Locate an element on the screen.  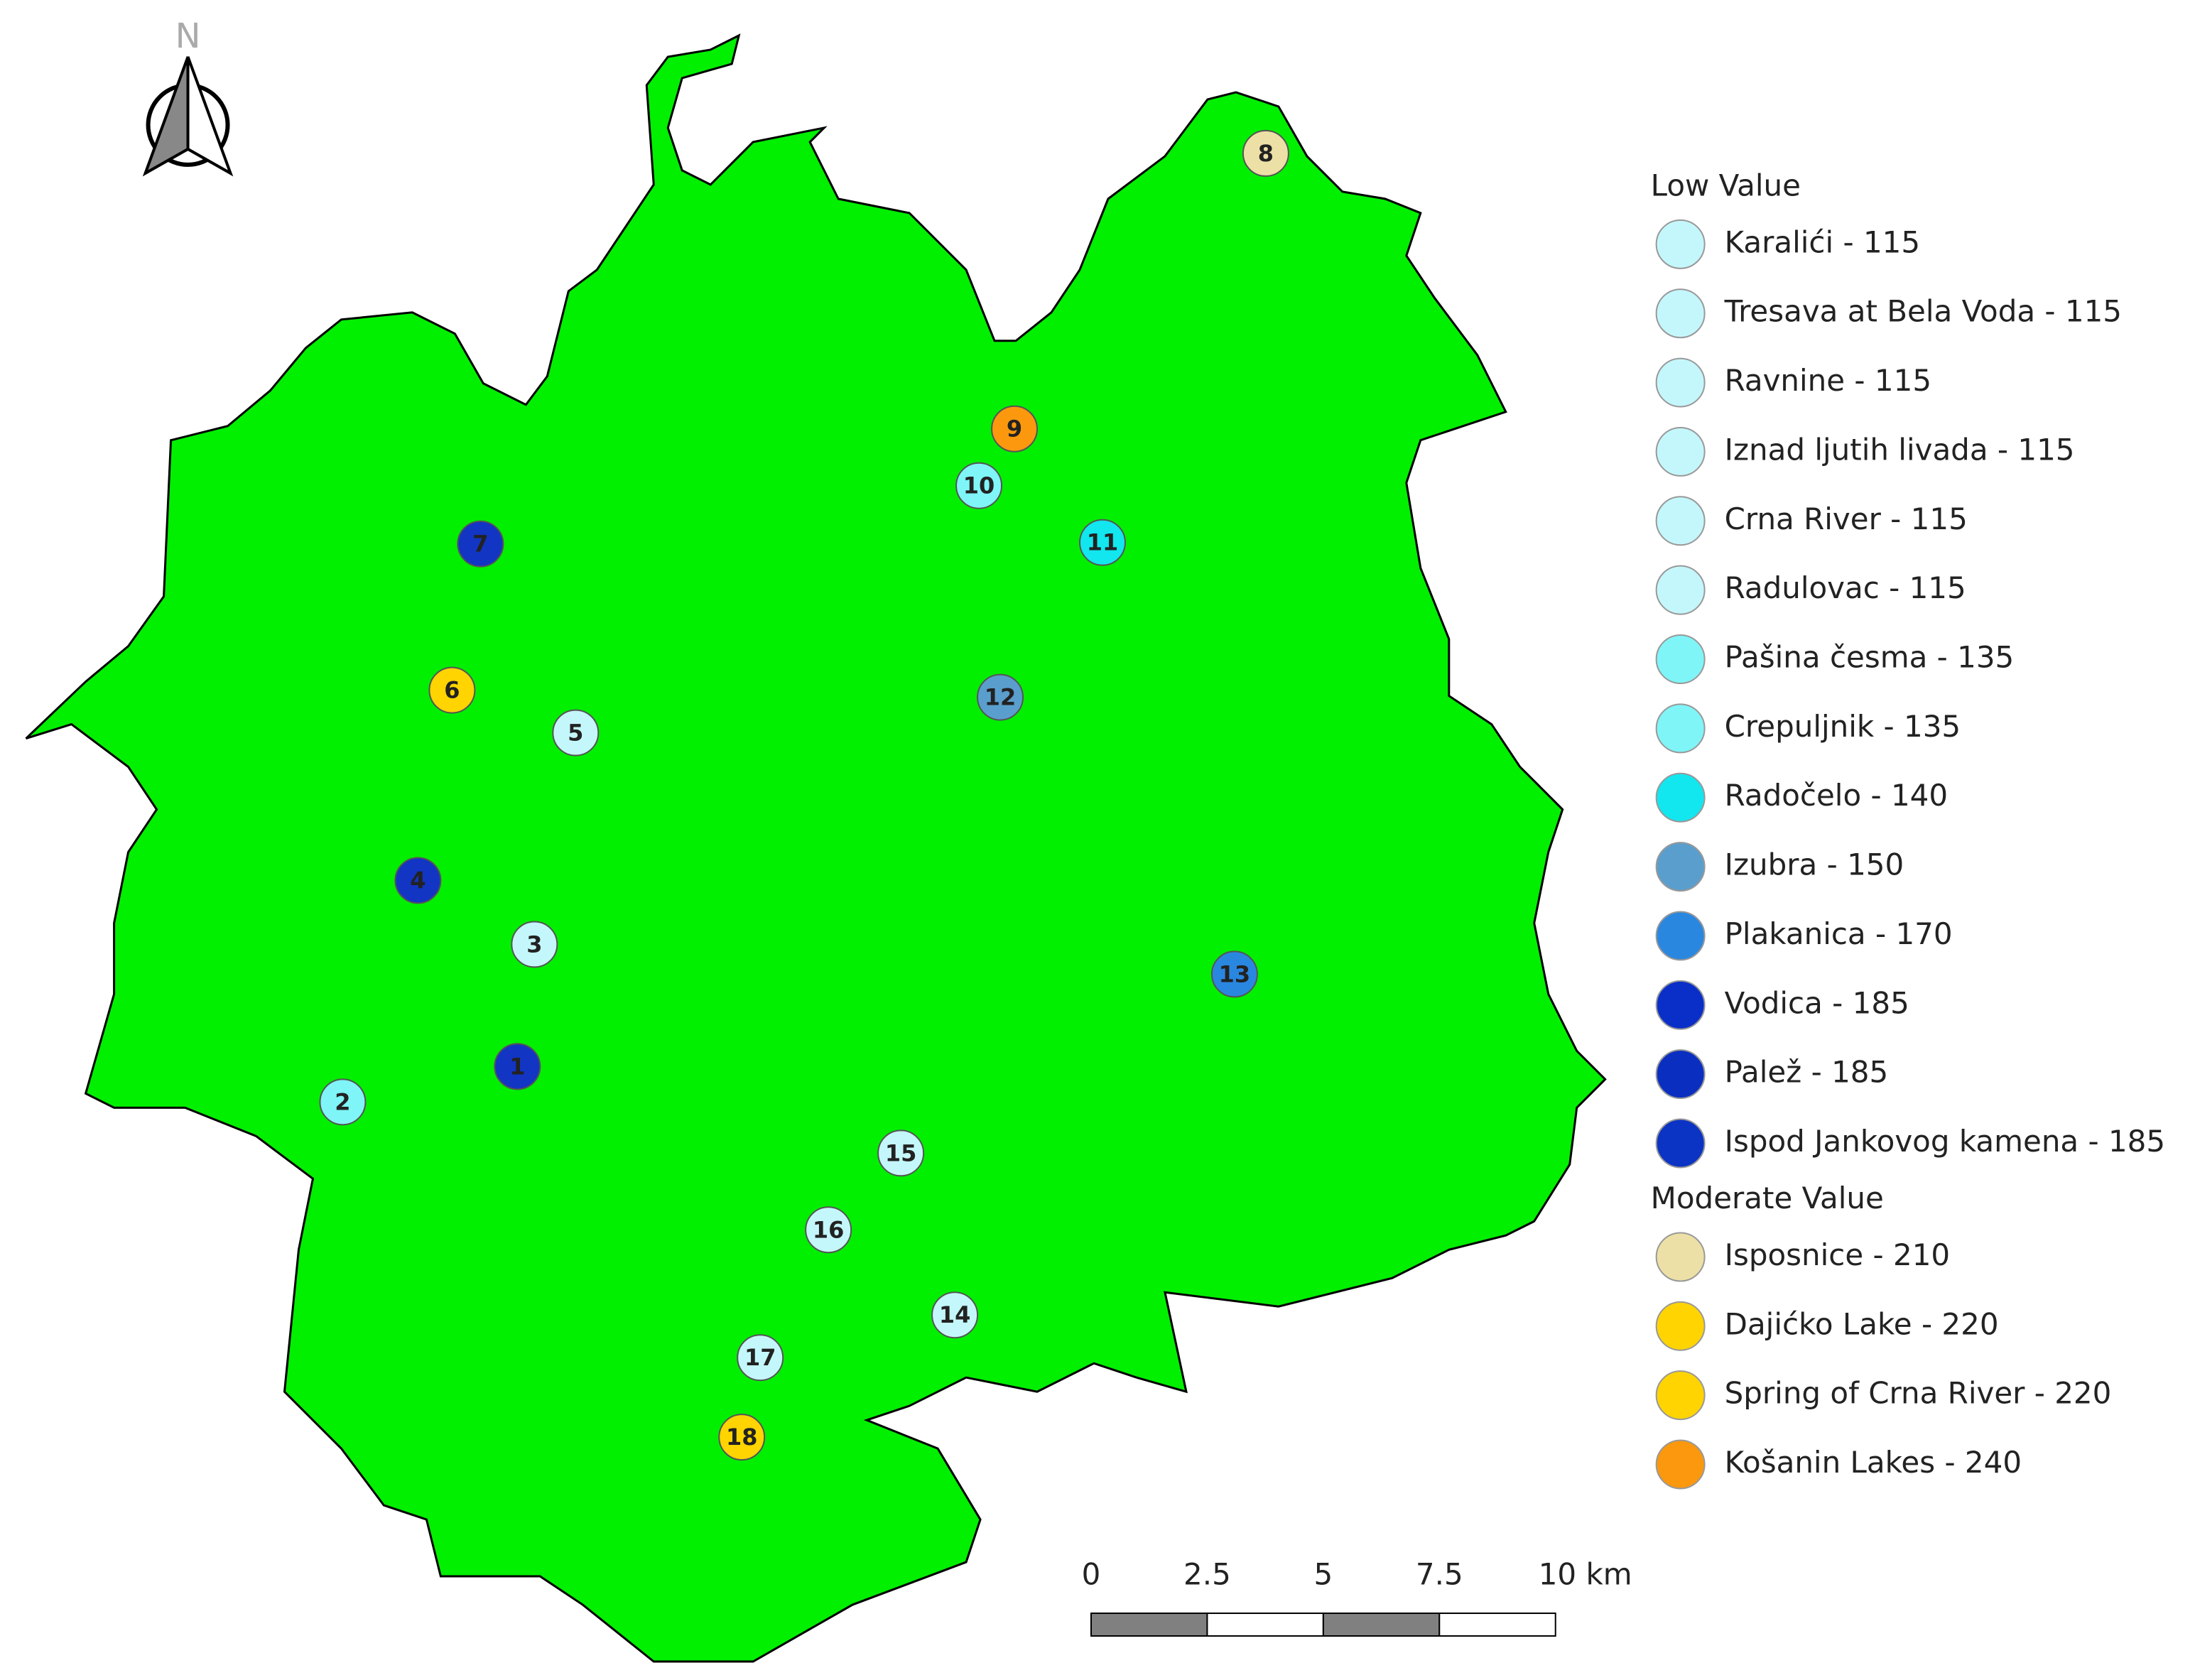
site-label: 1 is located at coordinates (517, 1067).